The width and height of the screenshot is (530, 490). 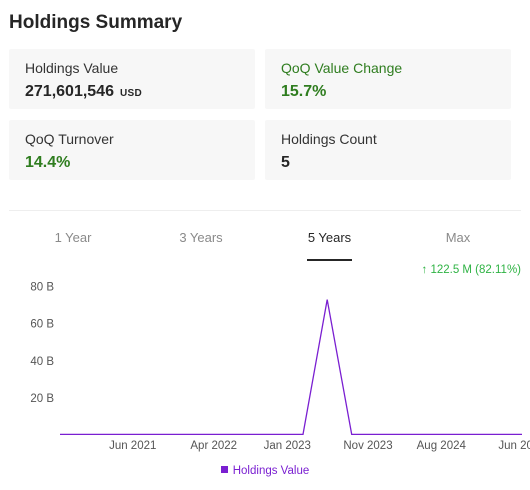 What do you see at coordinates (329, 243) in the screenshot?
I see `tab-5-years: 5 Years` at bounding box center [329, 243].